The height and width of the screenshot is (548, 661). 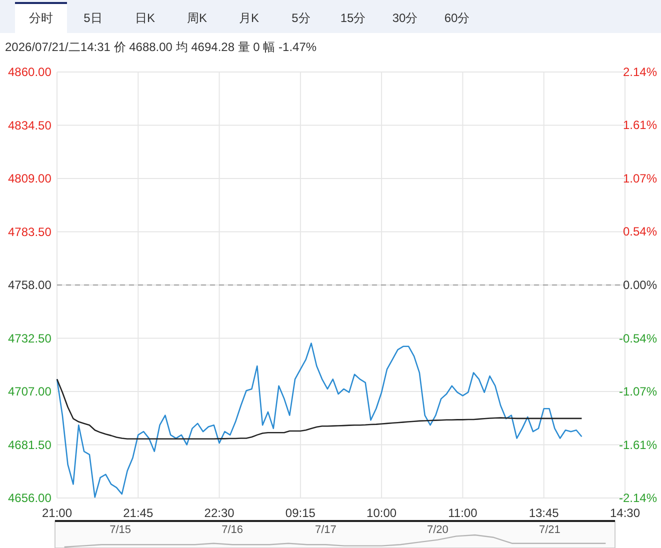 I want to click on text: 5分, so click(x=301, y=18).